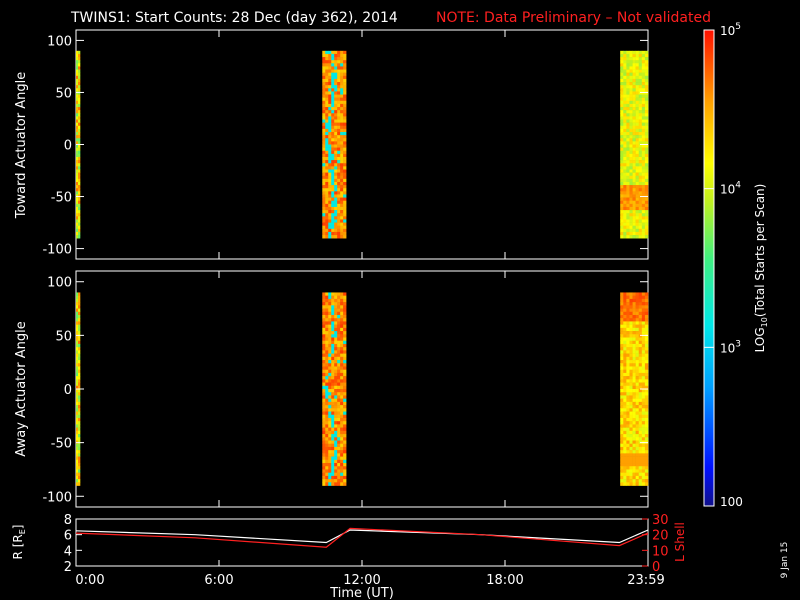 The width and height of the screenshot is (800, 600). Describe the element at coordinates (660, 536) in the screenshot. I see `orbit-rtick-label: 20` at that location.